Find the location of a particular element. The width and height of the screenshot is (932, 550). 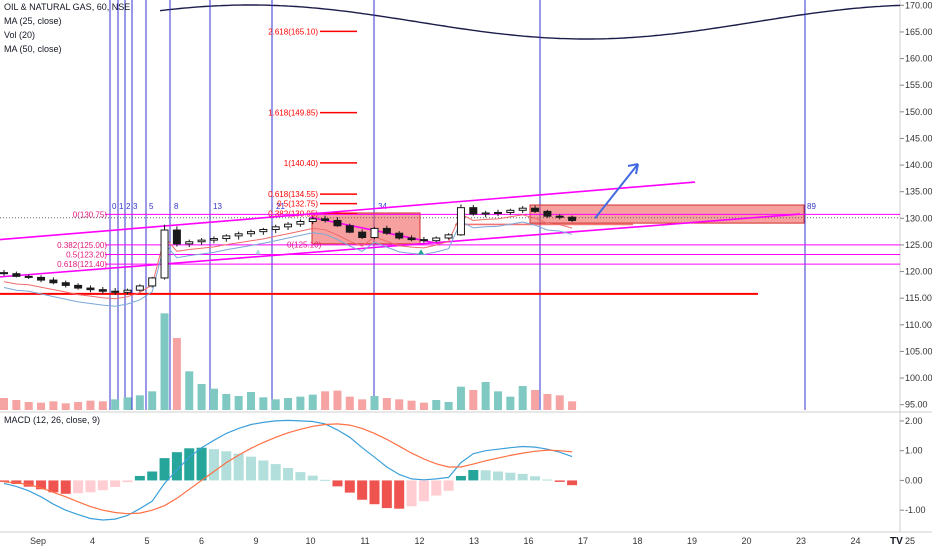

price-tick-label: 105.00 is located at coordinates (918, 351).